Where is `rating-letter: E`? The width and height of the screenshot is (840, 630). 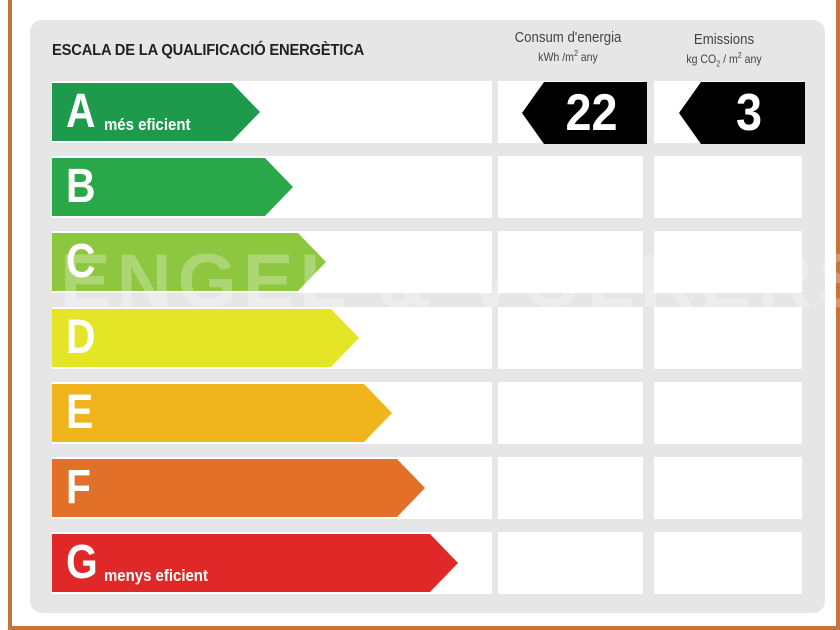
rating-letter: E is located at coordinates (80, 412).